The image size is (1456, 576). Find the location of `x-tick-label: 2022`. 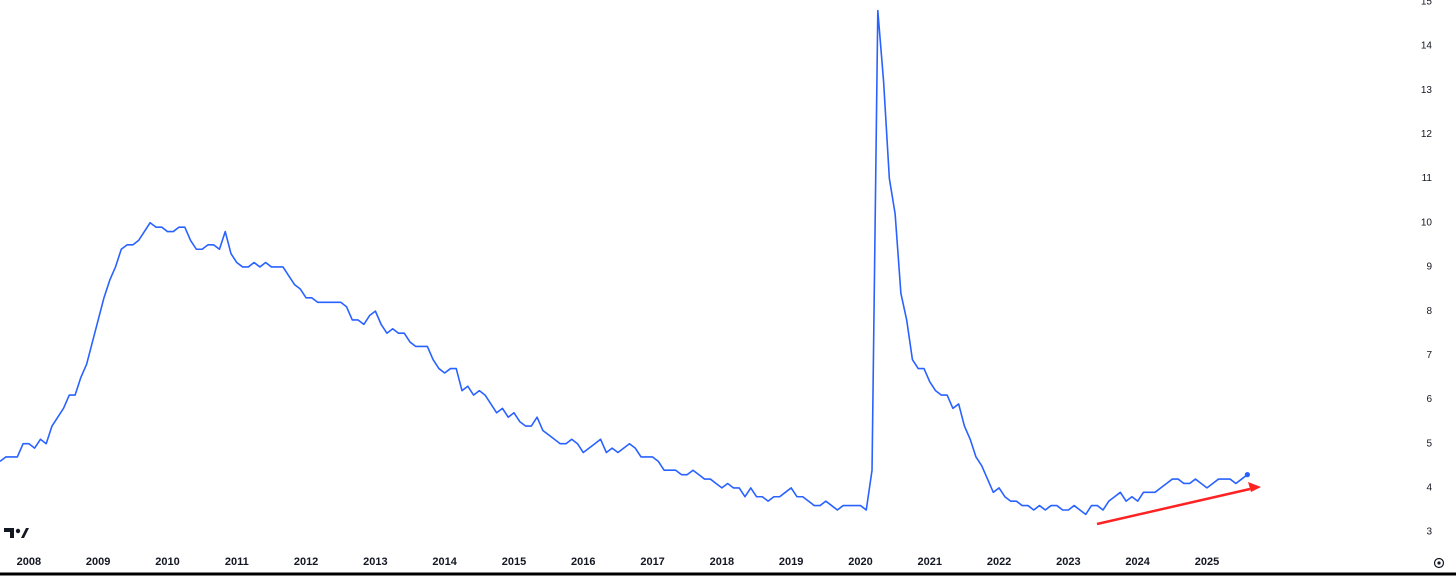

x-tick-label: 2022 is located at coordinates (999, 562).